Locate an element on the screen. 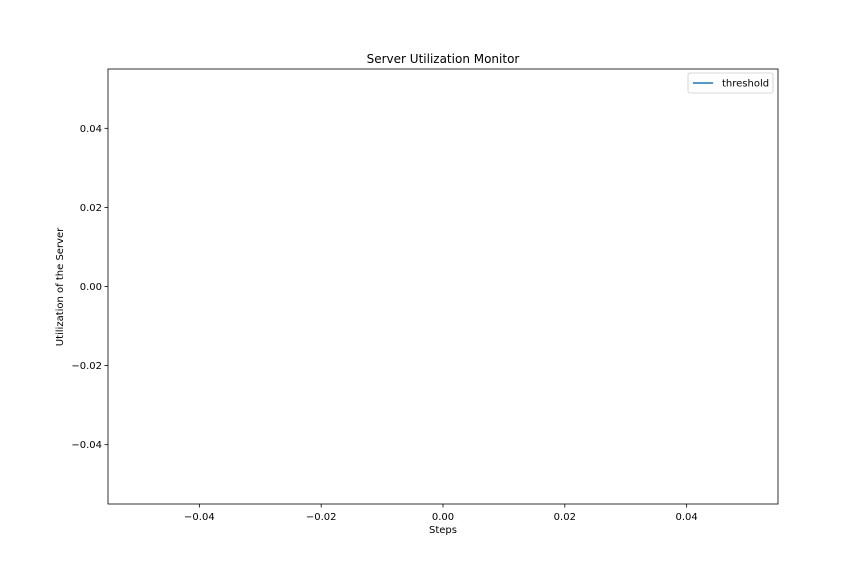 The height and width of the screenshot is (580, 864). x-tick-label: −0.02 is located at coordinates (321, 517).